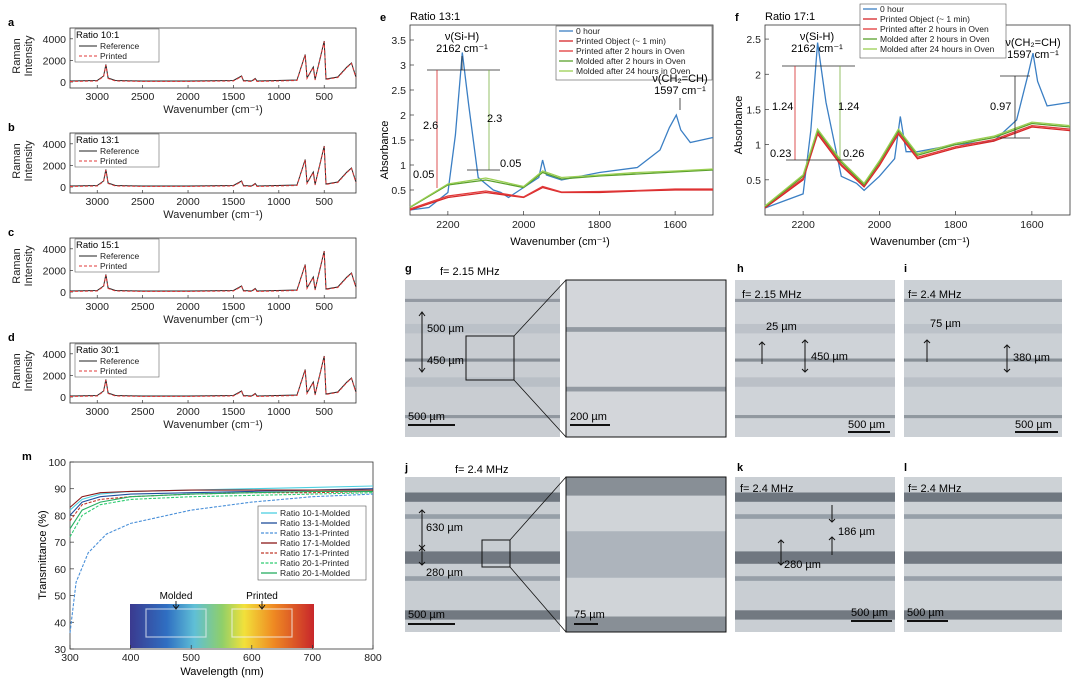 Image resolution: width=1080 pixels, height=678 pixels. Describe the element at coordinates (131, 658) in the screenshot. I see `xtick: 400` at that location.